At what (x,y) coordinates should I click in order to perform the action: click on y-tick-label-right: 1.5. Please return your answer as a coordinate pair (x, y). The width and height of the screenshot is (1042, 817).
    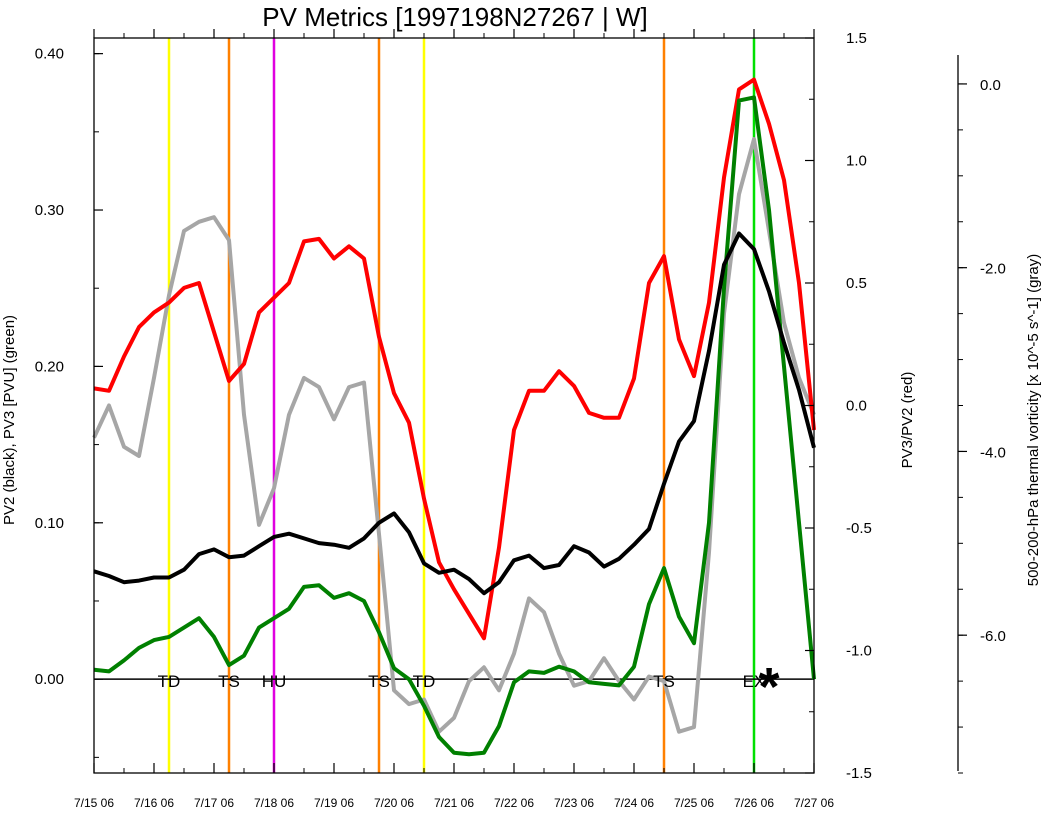
    Looking at the image, I should click on (856, 38).